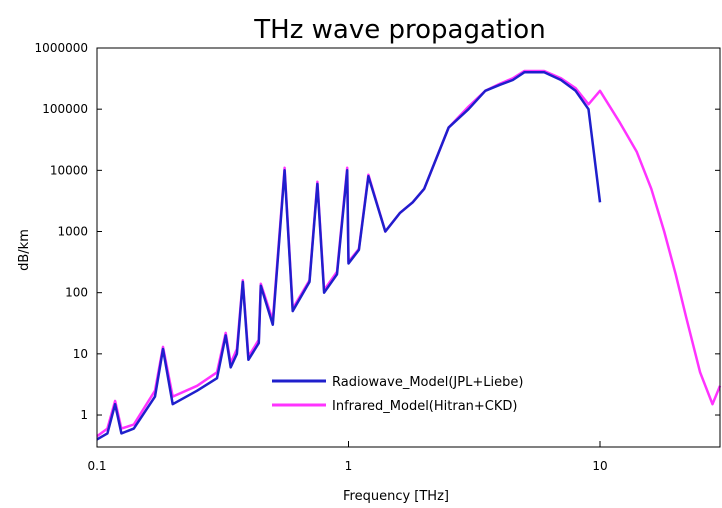  Describe the element at coordinates (61, 48) in the screenshot. I see `y-tick-label: 1000000` at that location.